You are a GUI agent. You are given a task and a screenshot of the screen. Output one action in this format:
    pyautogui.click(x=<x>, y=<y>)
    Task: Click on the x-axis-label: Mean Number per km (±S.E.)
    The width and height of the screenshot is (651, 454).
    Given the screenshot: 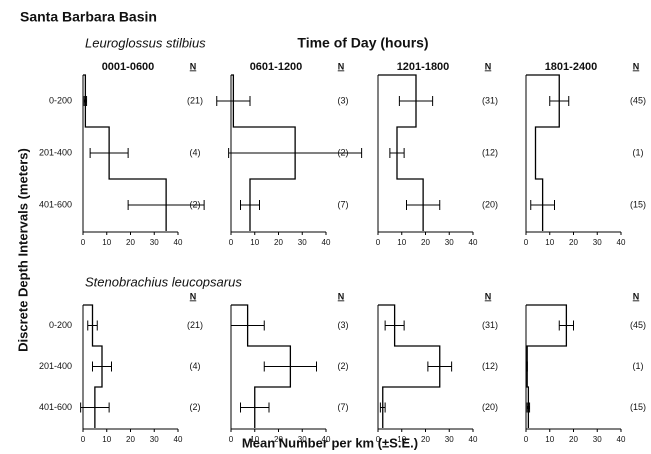 What is the action you would take?
    pyautogui.click(x=330, y=442)
    